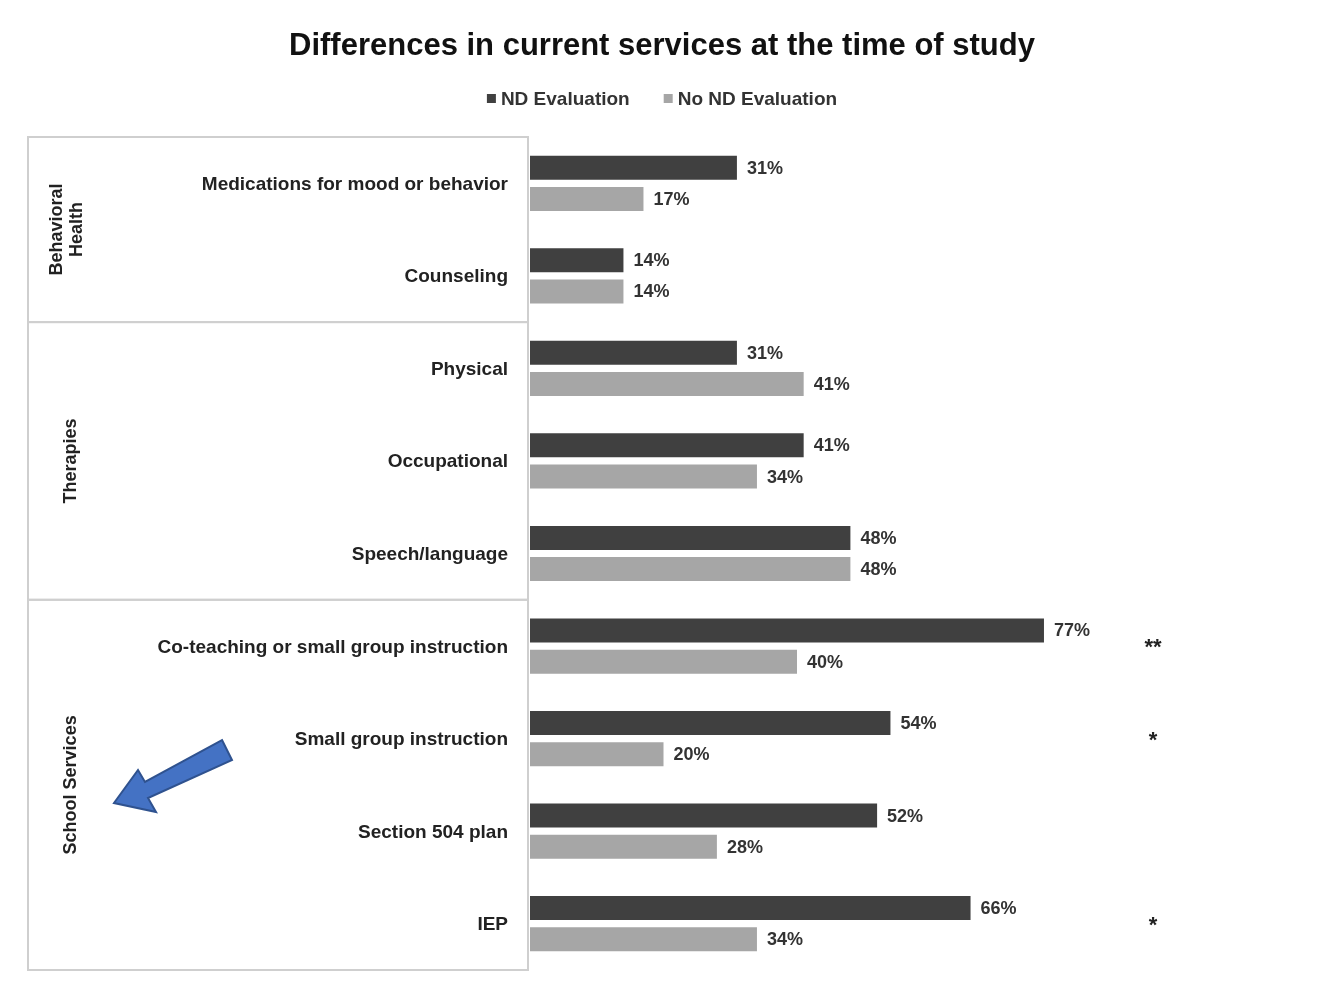 The height and width of the screenshot is (988, 1324). What do you see at coordinates (691, 754) in the screenshot?
I see `data-label: 20%` at bounding box center [691, 754].